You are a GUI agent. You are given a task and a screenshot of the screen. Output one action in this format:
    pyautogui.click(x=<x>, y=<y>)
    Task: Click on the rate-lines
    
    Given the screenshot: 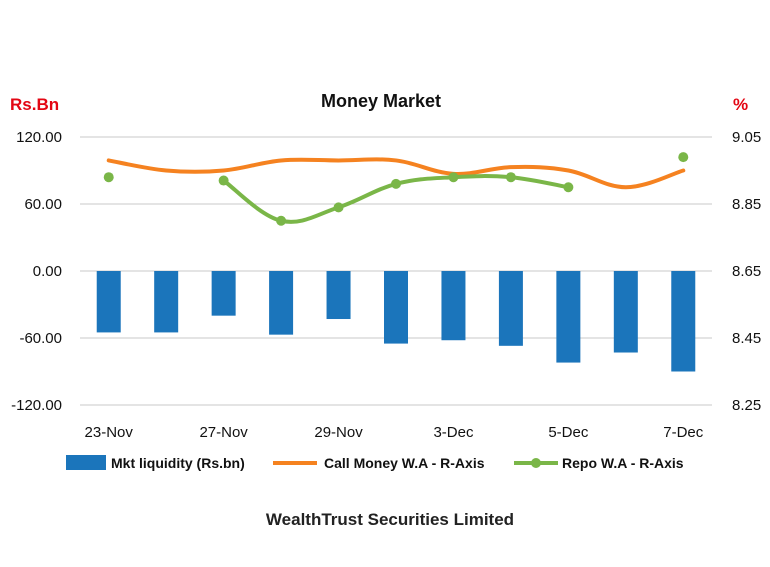 What is the action you would take?
    pyautogui.click(x=396, y=189)
    